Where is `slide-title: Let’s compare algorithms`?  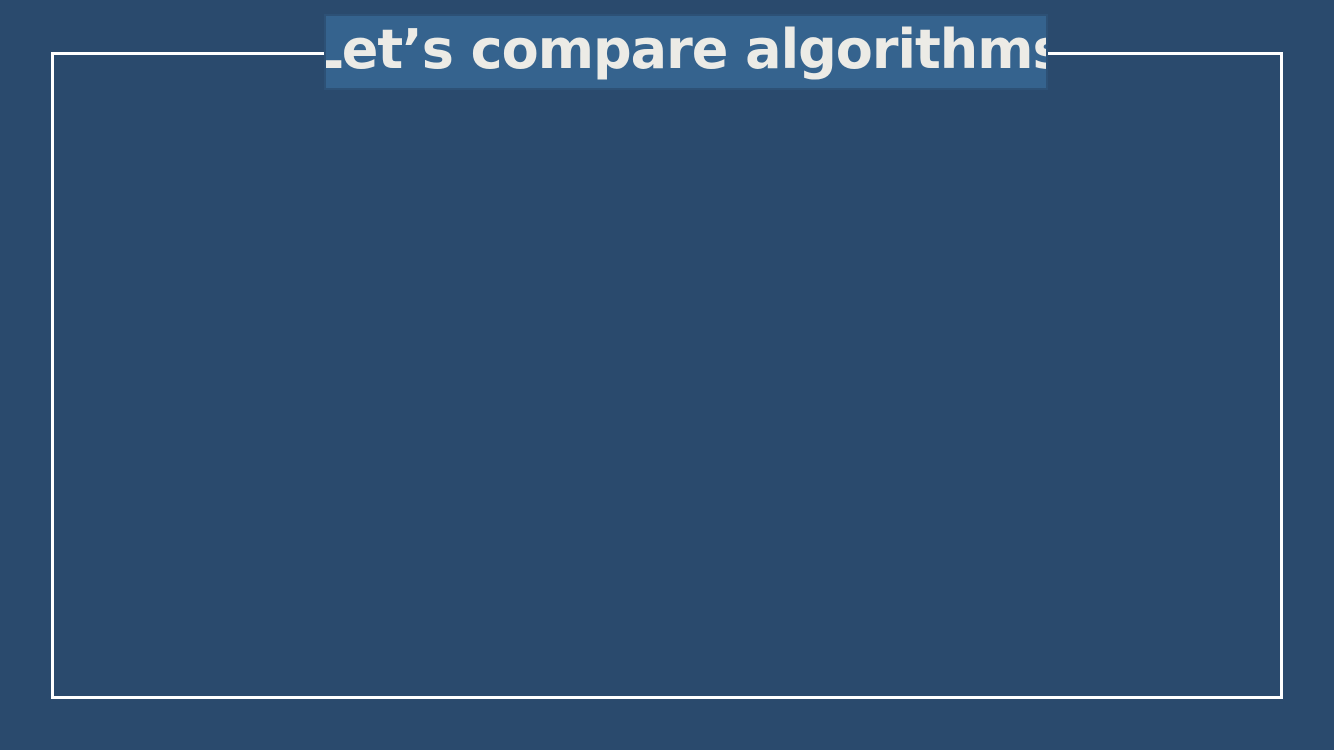
slide-title: Let’s compare algorithms is located at coordinates (686, 49).